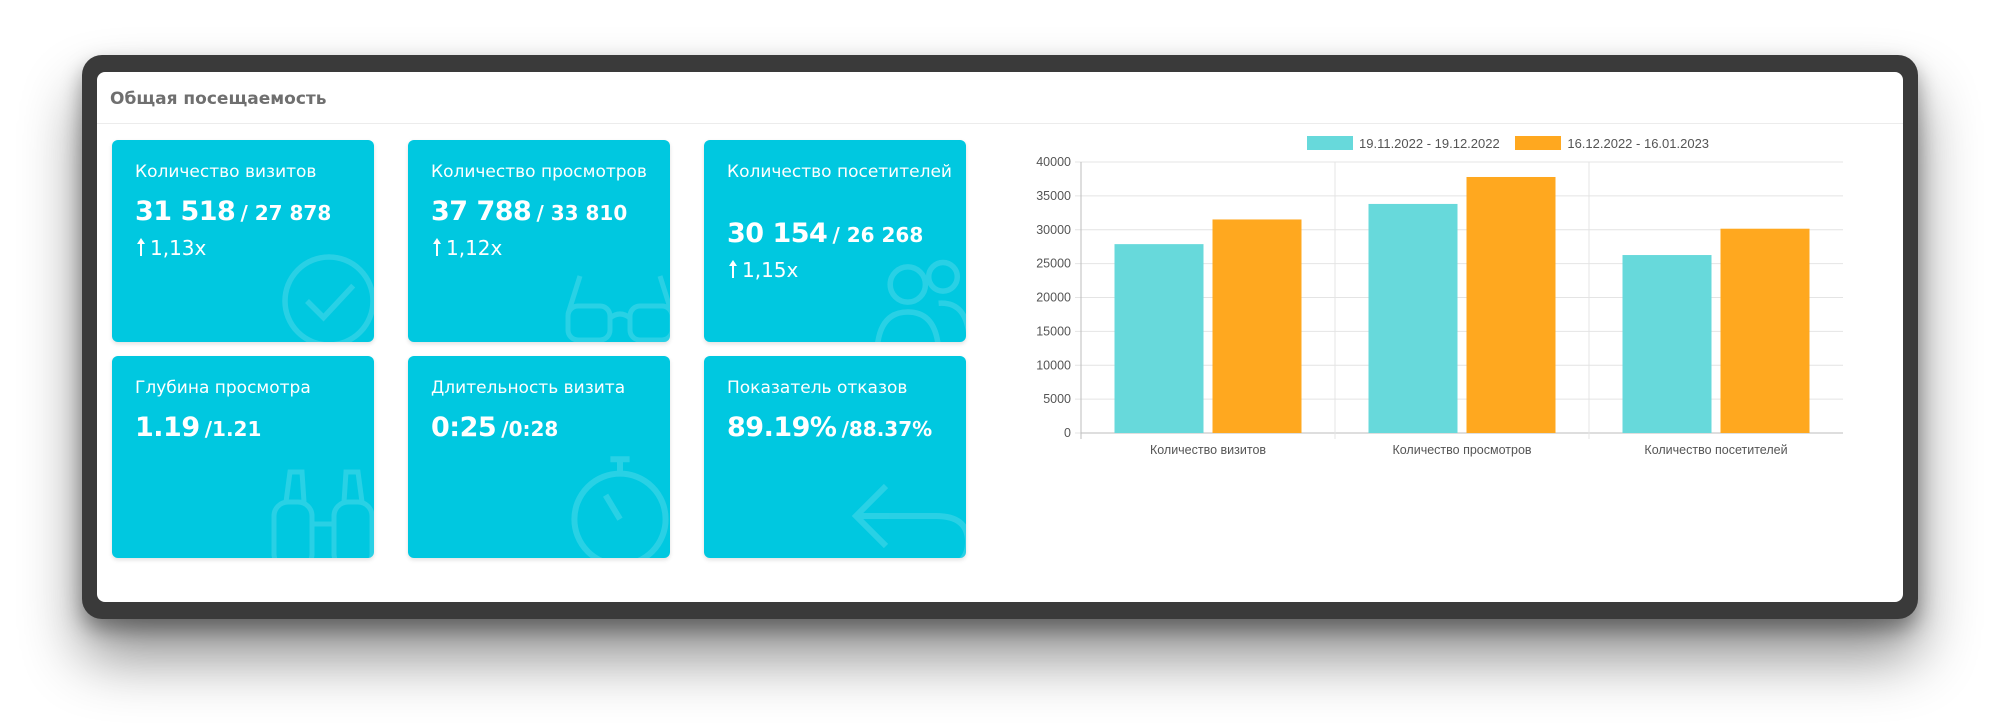 Image resolution: width=1999 pixels, height=727 pixels. I want to click on tile-value: 31 518, so click(185, 211).